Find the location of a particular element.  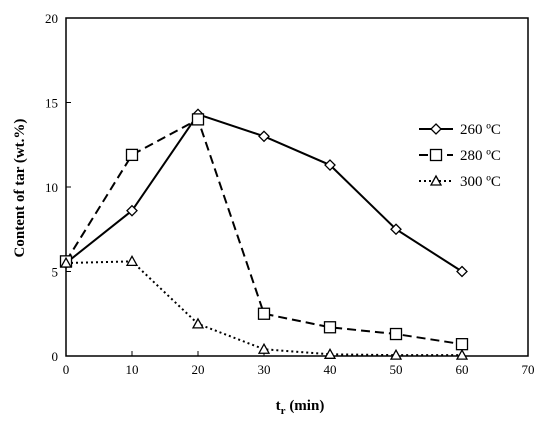

x-axis-title-main: t is located at coordinates (278, 406).